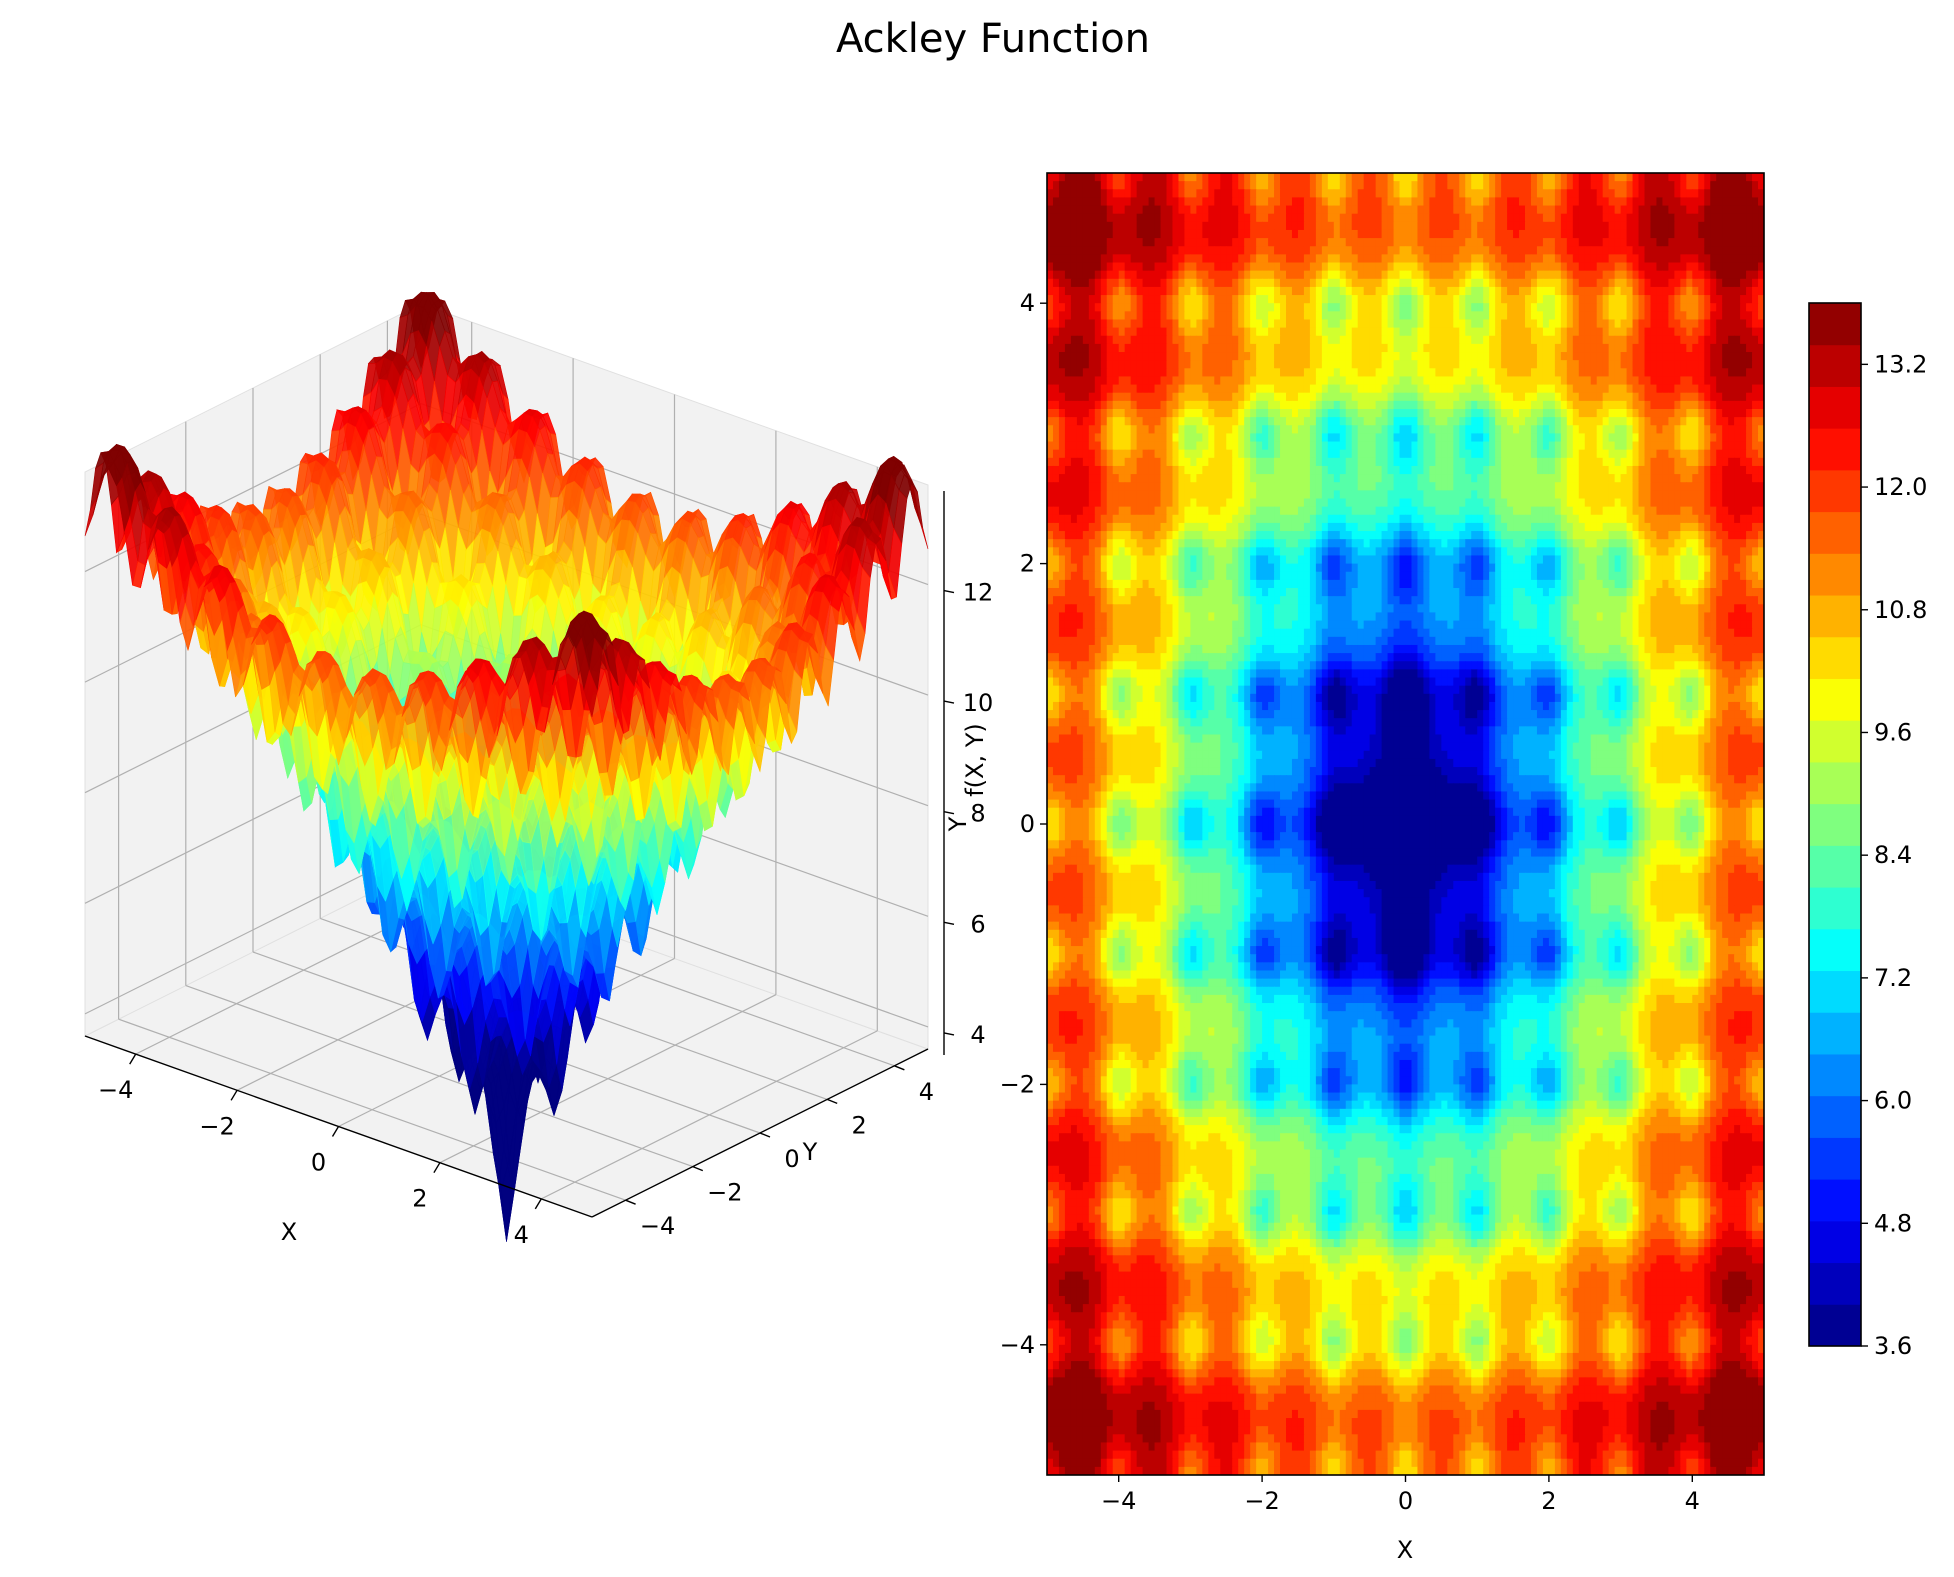 The height and width of the screenshot is (1577, 1954). I want to click on surface-gridline, so click(439, 1076).